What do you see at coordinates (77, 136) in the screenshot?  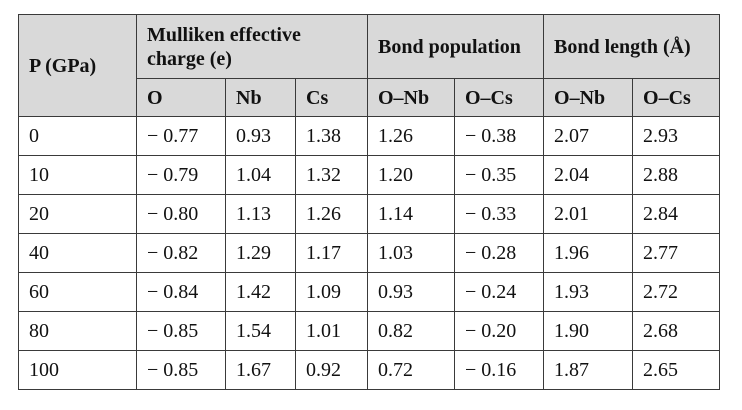 I see `cell-pressure: 0` at bounding box center [77, 136].